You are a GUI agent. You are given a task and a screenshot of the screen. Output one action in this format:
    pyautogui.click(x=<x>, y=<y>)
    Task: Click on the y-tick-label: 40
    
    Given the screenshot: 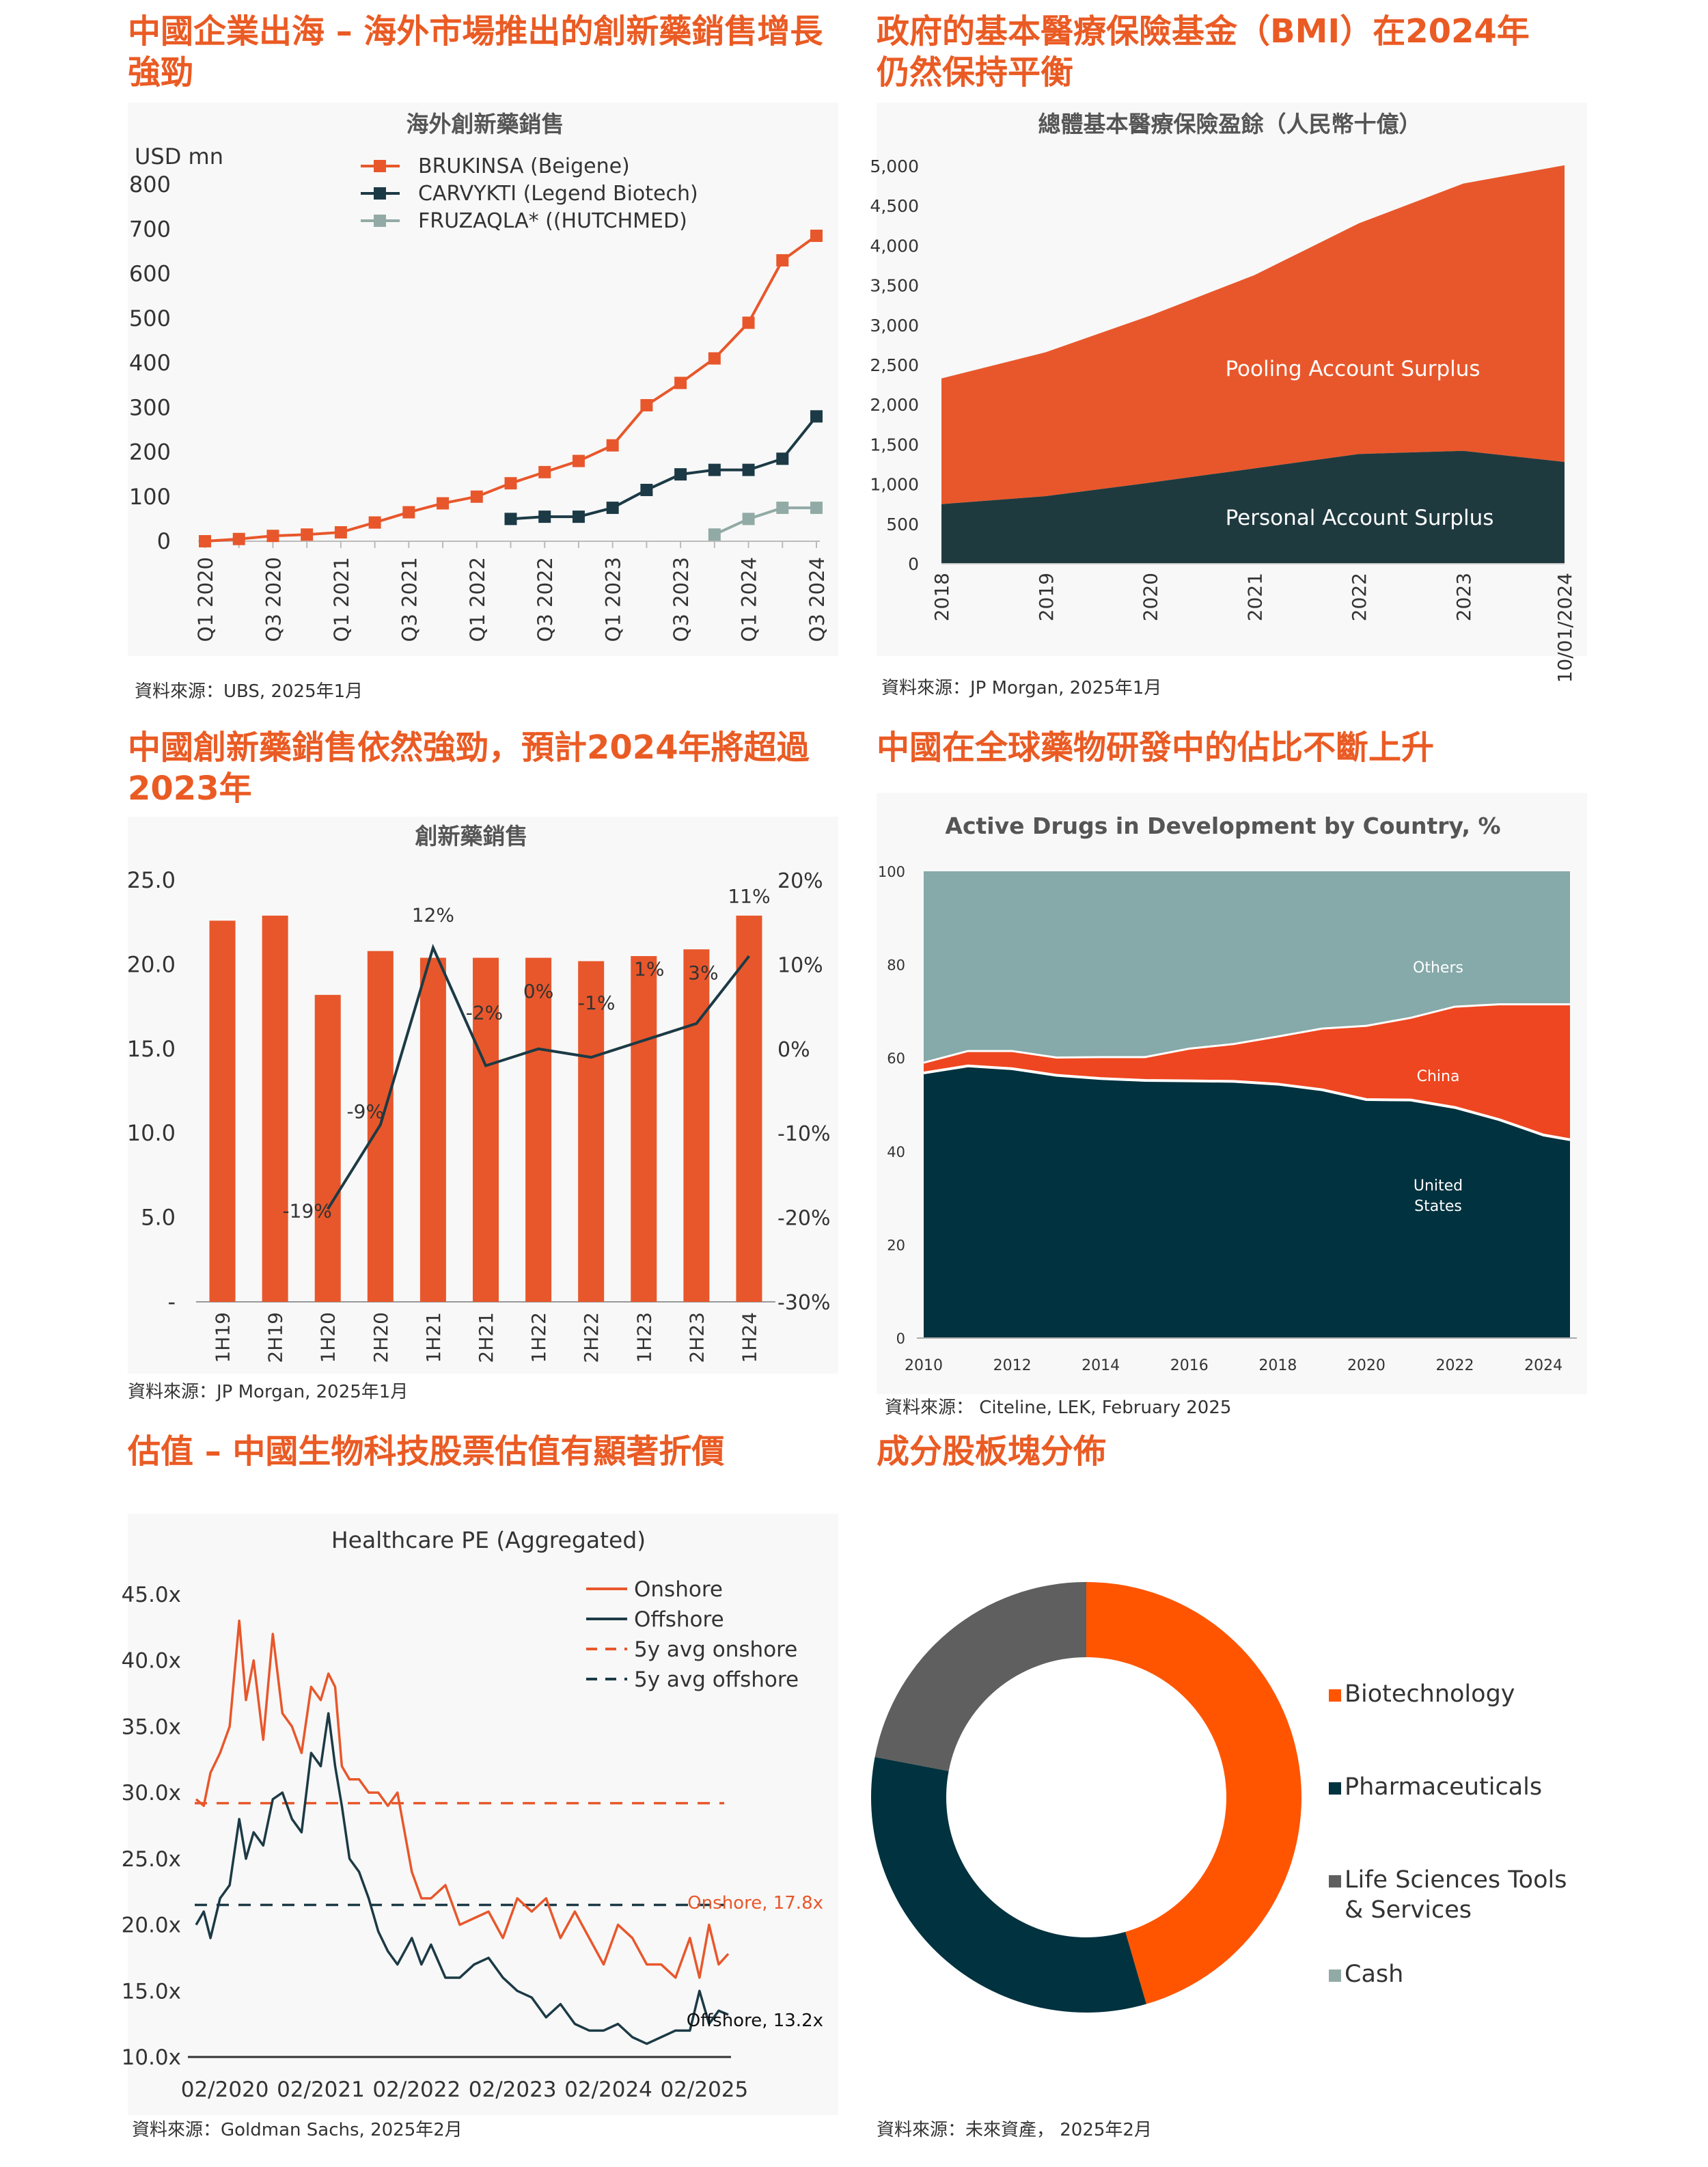 What is the action you would take?
    pyautogui.click(x=896, y=1152)
    